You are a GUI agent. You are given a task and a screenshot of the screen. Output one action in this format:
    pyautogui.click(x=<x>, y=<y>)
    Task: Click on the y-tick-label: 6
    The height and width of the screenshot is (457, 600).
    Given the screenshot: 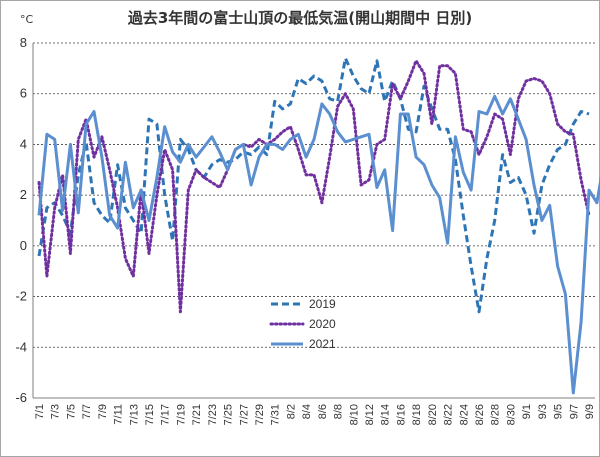 What is the action you would take?
    pyautogui.click(x=23, y=93)
    